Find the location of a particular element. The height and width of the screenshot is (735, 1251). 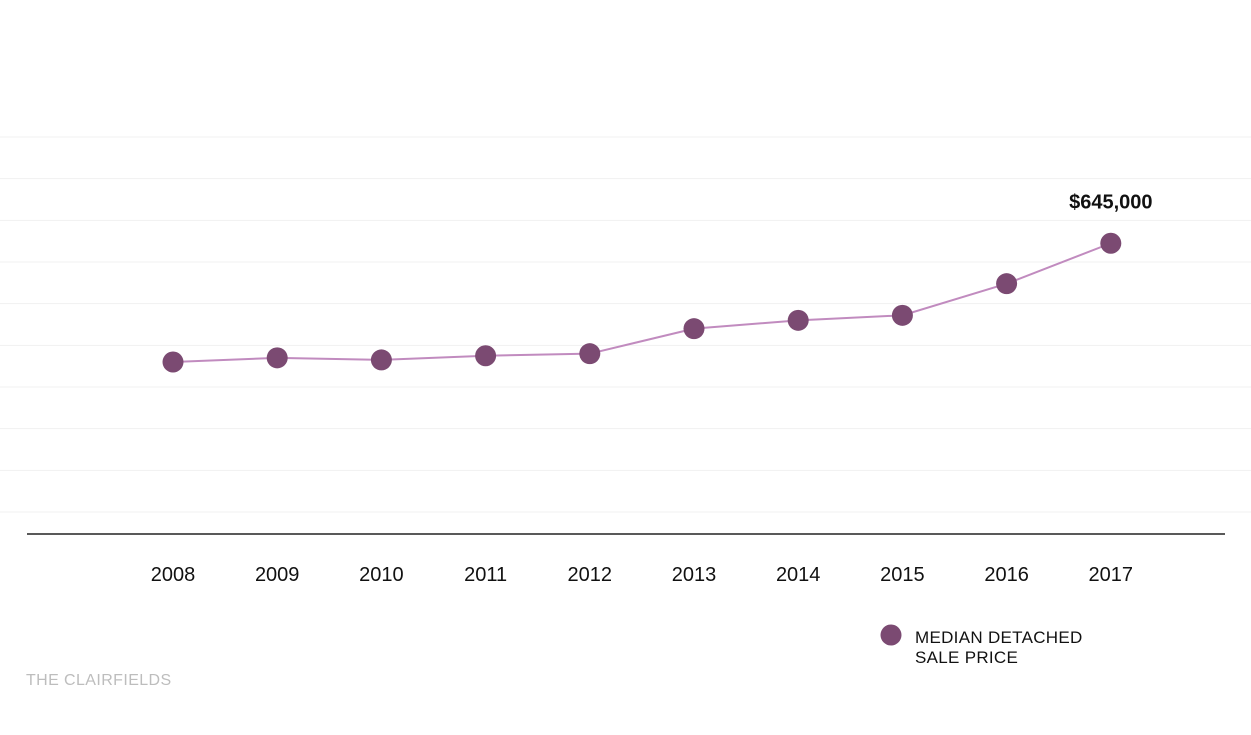

data-labels: $645,000 is located at coordinates (1110, 202).